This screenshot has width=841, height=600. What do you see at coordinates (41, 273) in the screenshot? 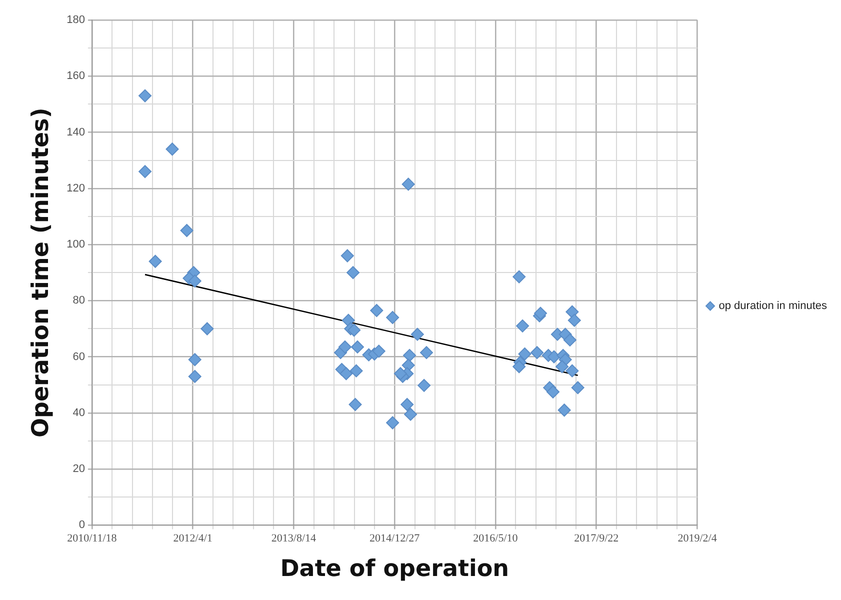
I see `y-axis-title: Operation time (minutes)` at bounding box center [41, 273].